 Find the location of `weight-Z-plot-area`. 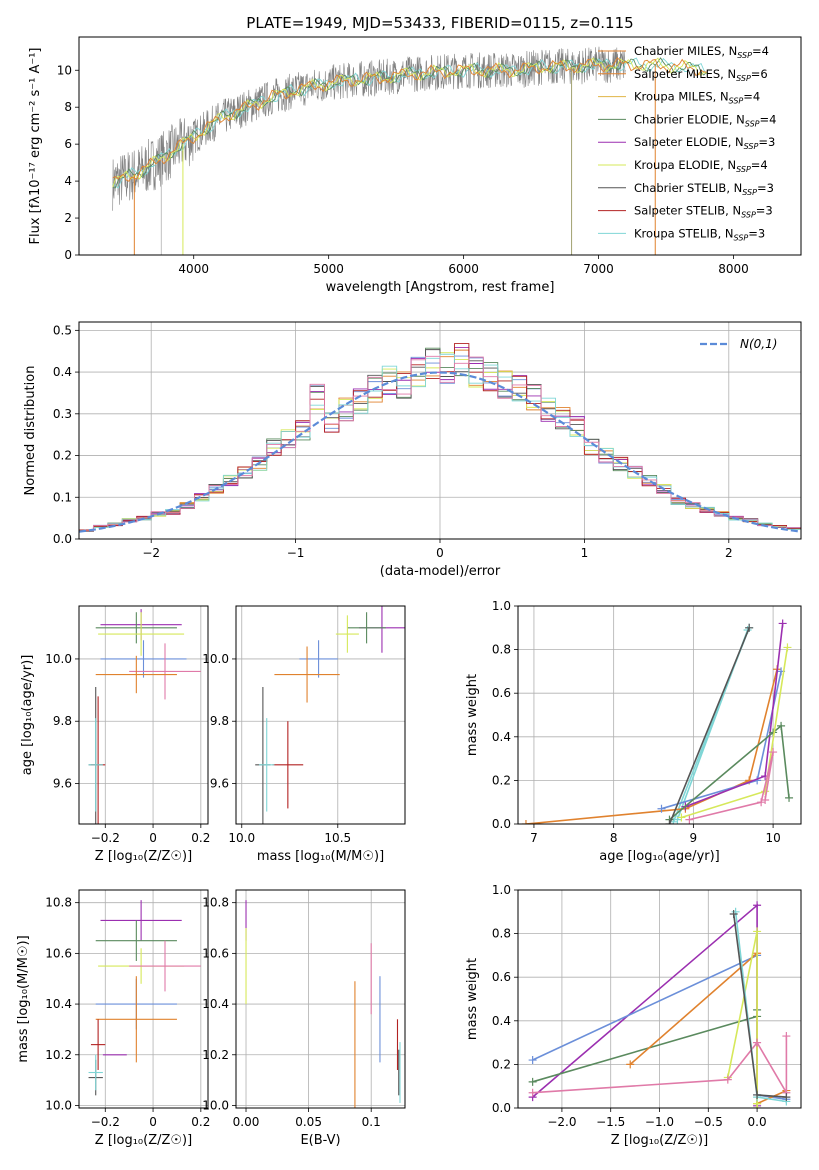

weight-Z-plot-area is located at coordinates (659, 1004).